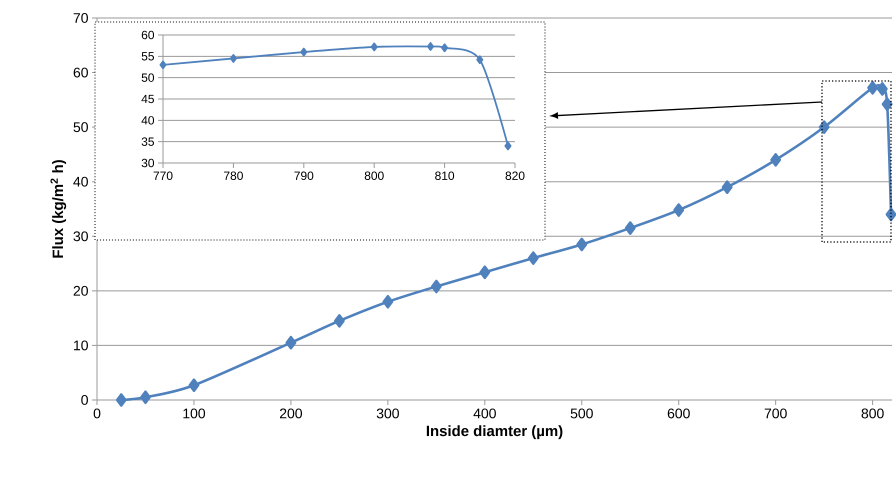 The width and height of the screenshot is (896, 488). Describe the element at coordinates (58, 209) in the screenshot. I see `y-axis-title: Flux (kg/m$^{2}$ h)` at that location.